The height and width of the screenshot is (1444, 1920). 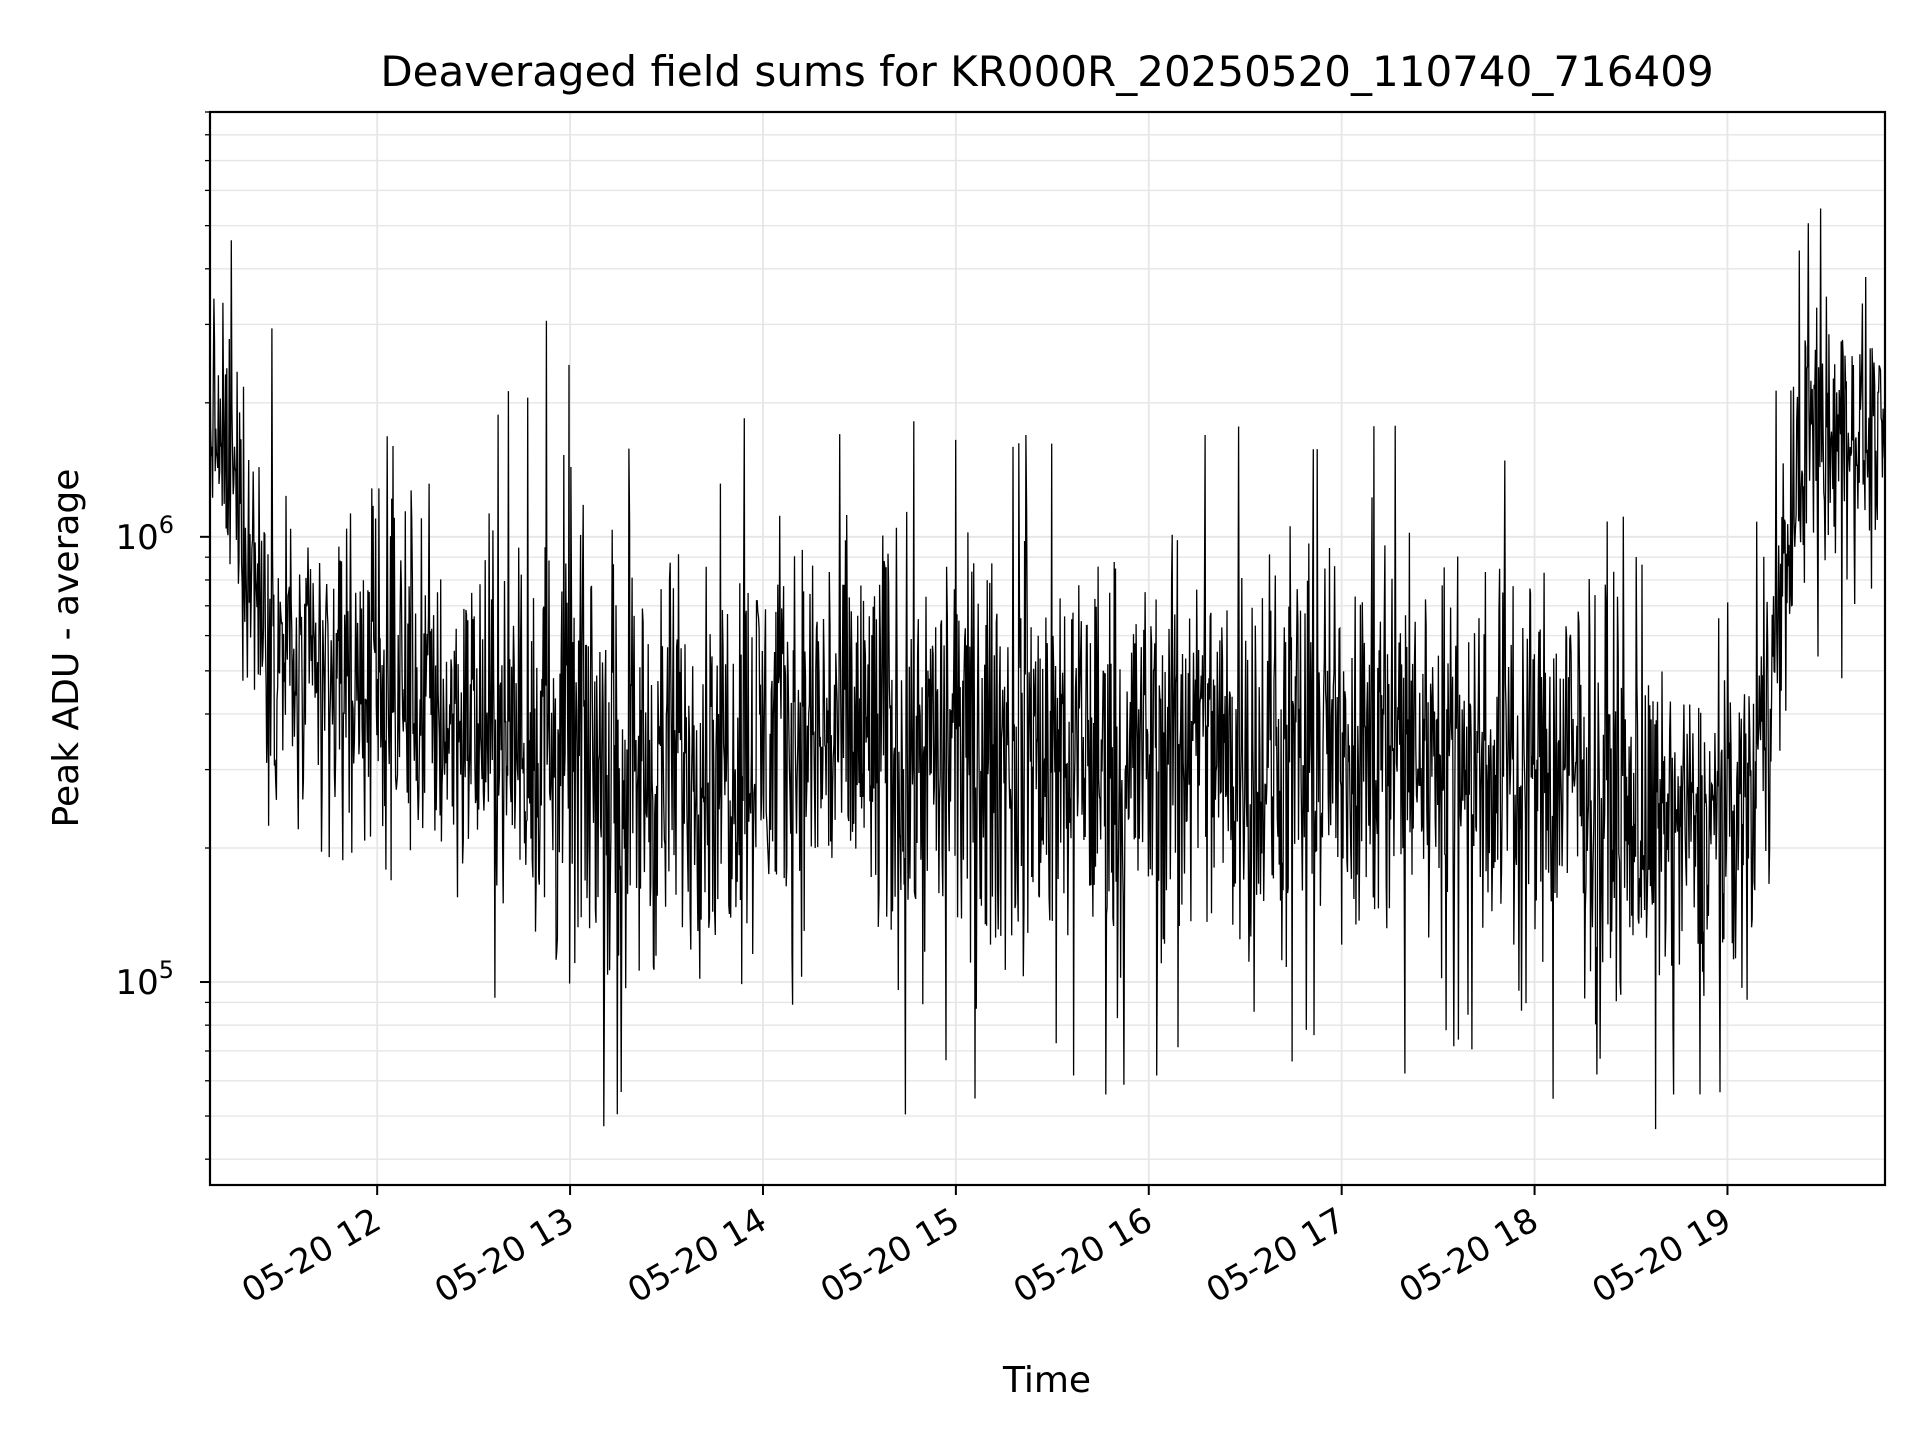 I want to click on y-axis-label: Peak ADU - average, so click(x=66, y=648).